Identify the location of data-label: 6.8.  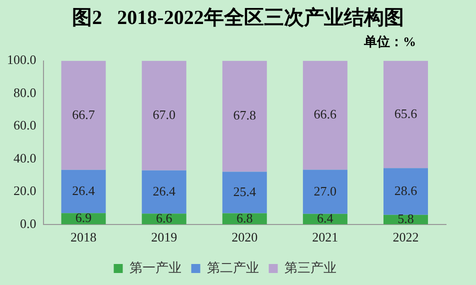
(244, 218).